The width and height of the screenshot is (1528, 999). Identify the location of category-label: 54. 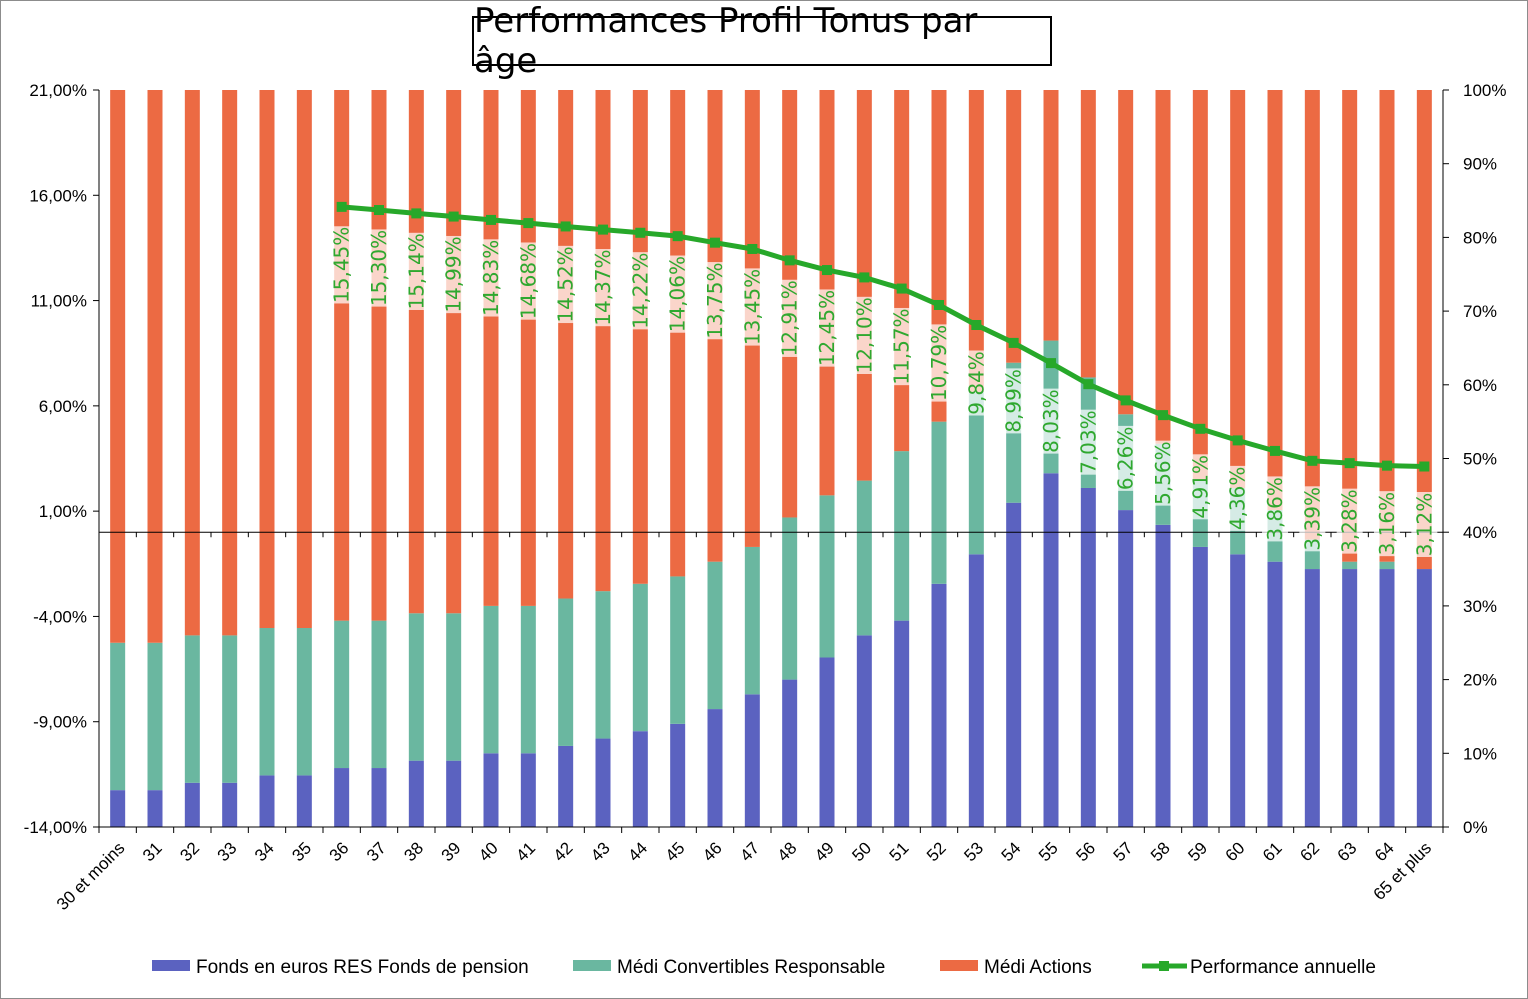
(1011, 851).